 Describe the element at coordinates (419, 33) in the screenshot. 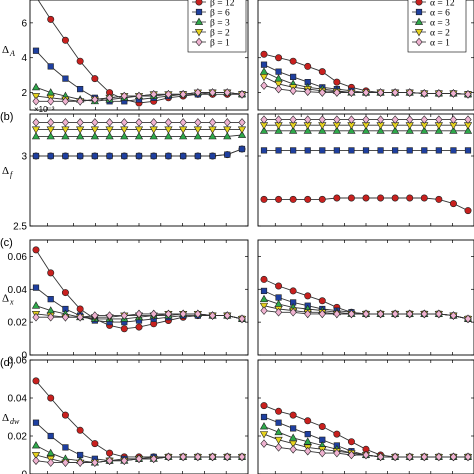

I see `legend-marker-yellow` at that location.